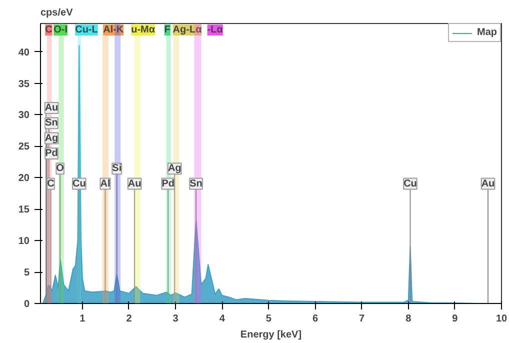 The image size is (509, 343). What do you see at coordinates (362, 319) in the screenshot?
I see `x-tick-label: 7` at bounding box center [362, 319].